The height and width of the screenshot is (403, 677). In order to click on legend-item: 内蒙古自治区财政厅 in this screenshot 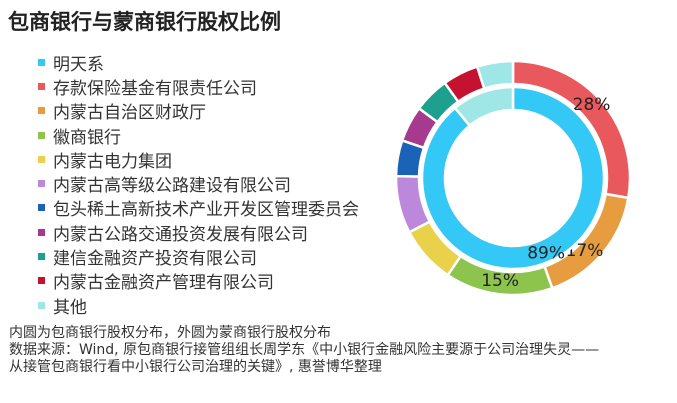, I will do `click(198, 111)`.